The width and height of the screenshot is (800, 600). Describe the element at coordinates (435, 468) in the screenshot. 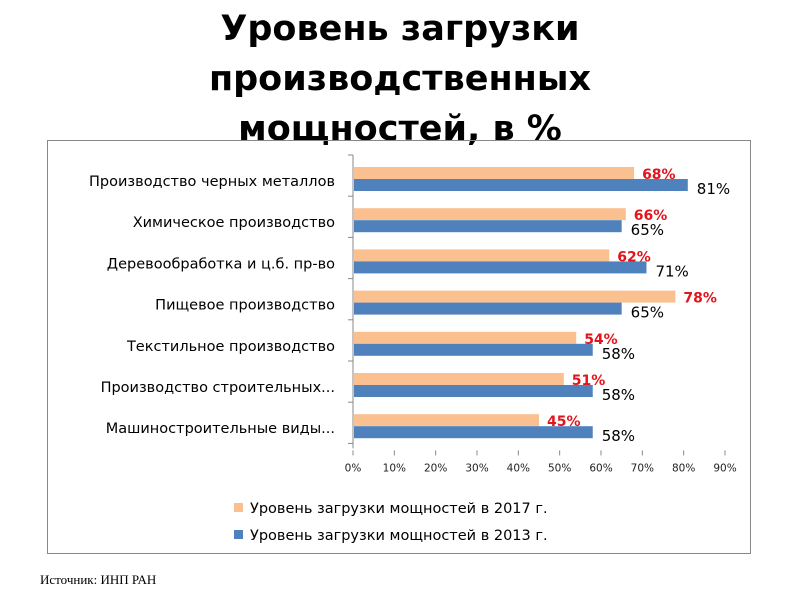

I see `x-tick-label: 20%` at that location.